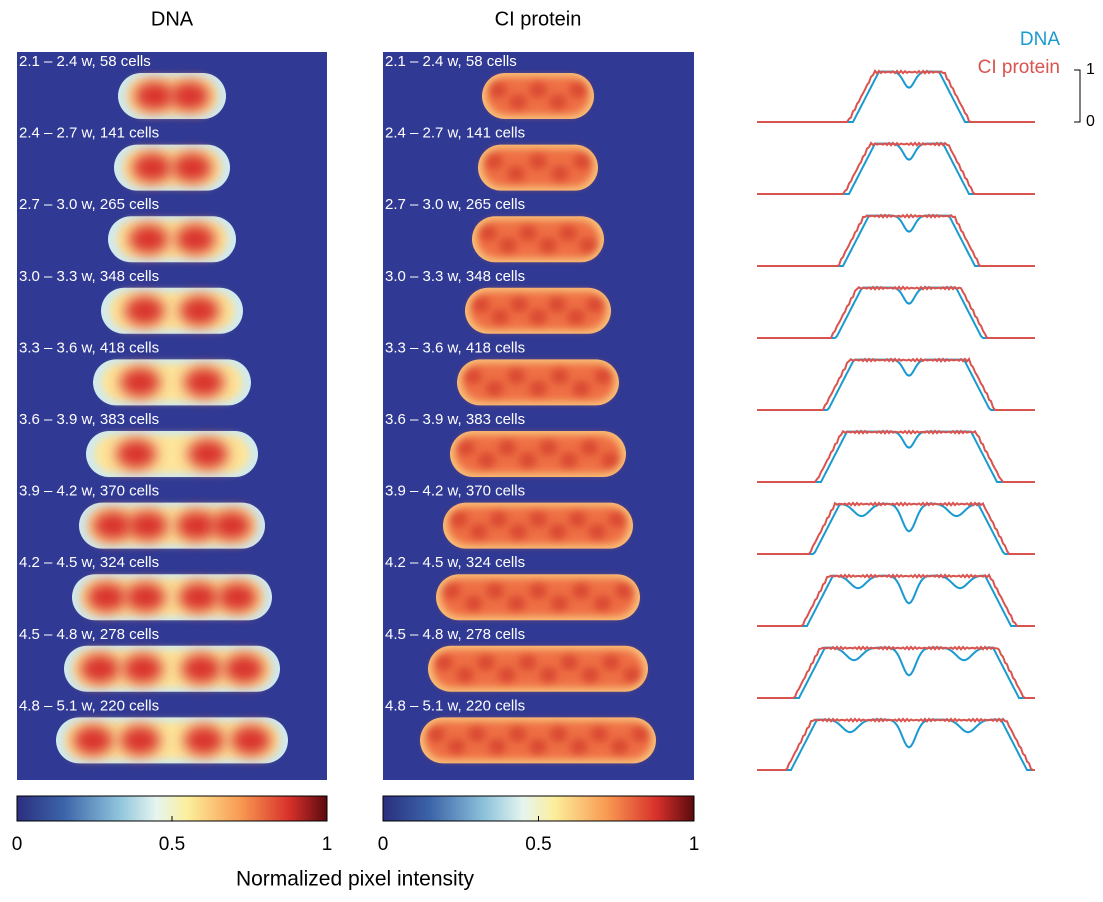 The image size is (1103, 902). Describe the element at coordinates (89, 204) in the screenshot. I see `row-label: 2.7 – 3.0 w, 265 cells` at that location.